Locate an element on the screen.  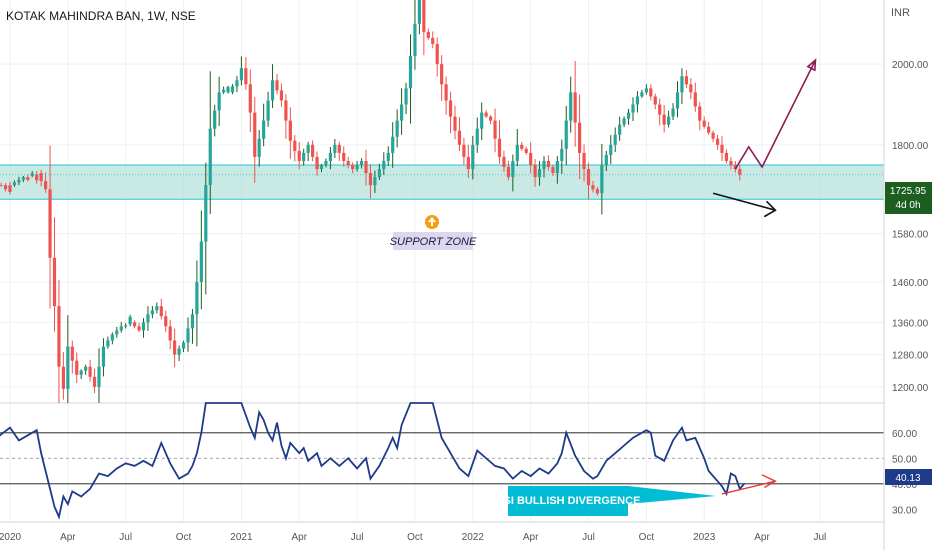
rsi-last-value: 40.13 is located at coordinates (907, 478).